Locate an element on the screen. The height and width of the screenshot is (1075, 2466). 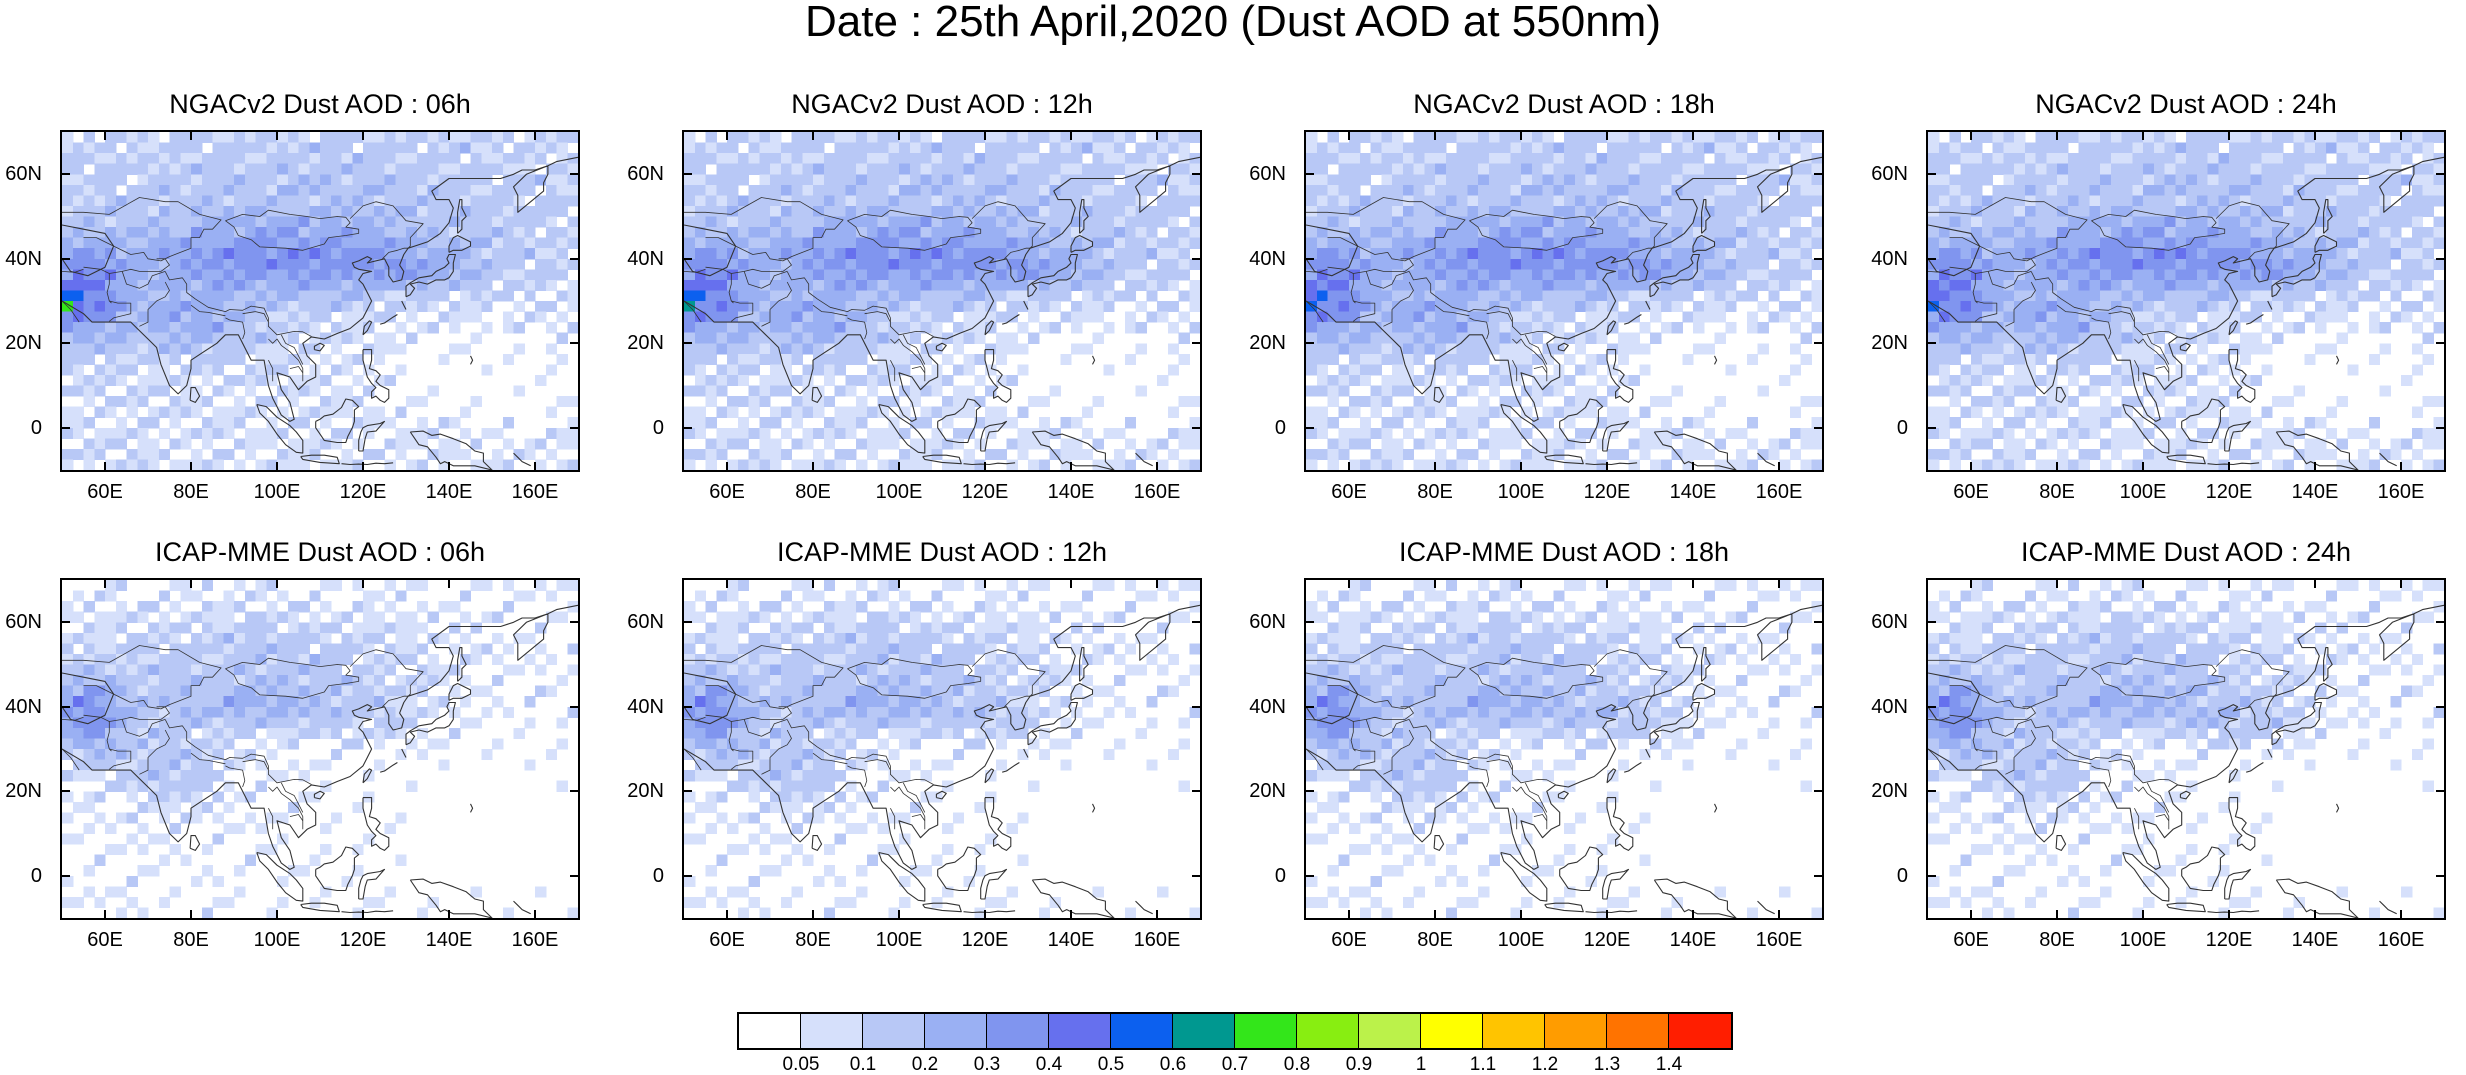
colorbar-label: 1.4 is located at coordinates (1669, 1065).